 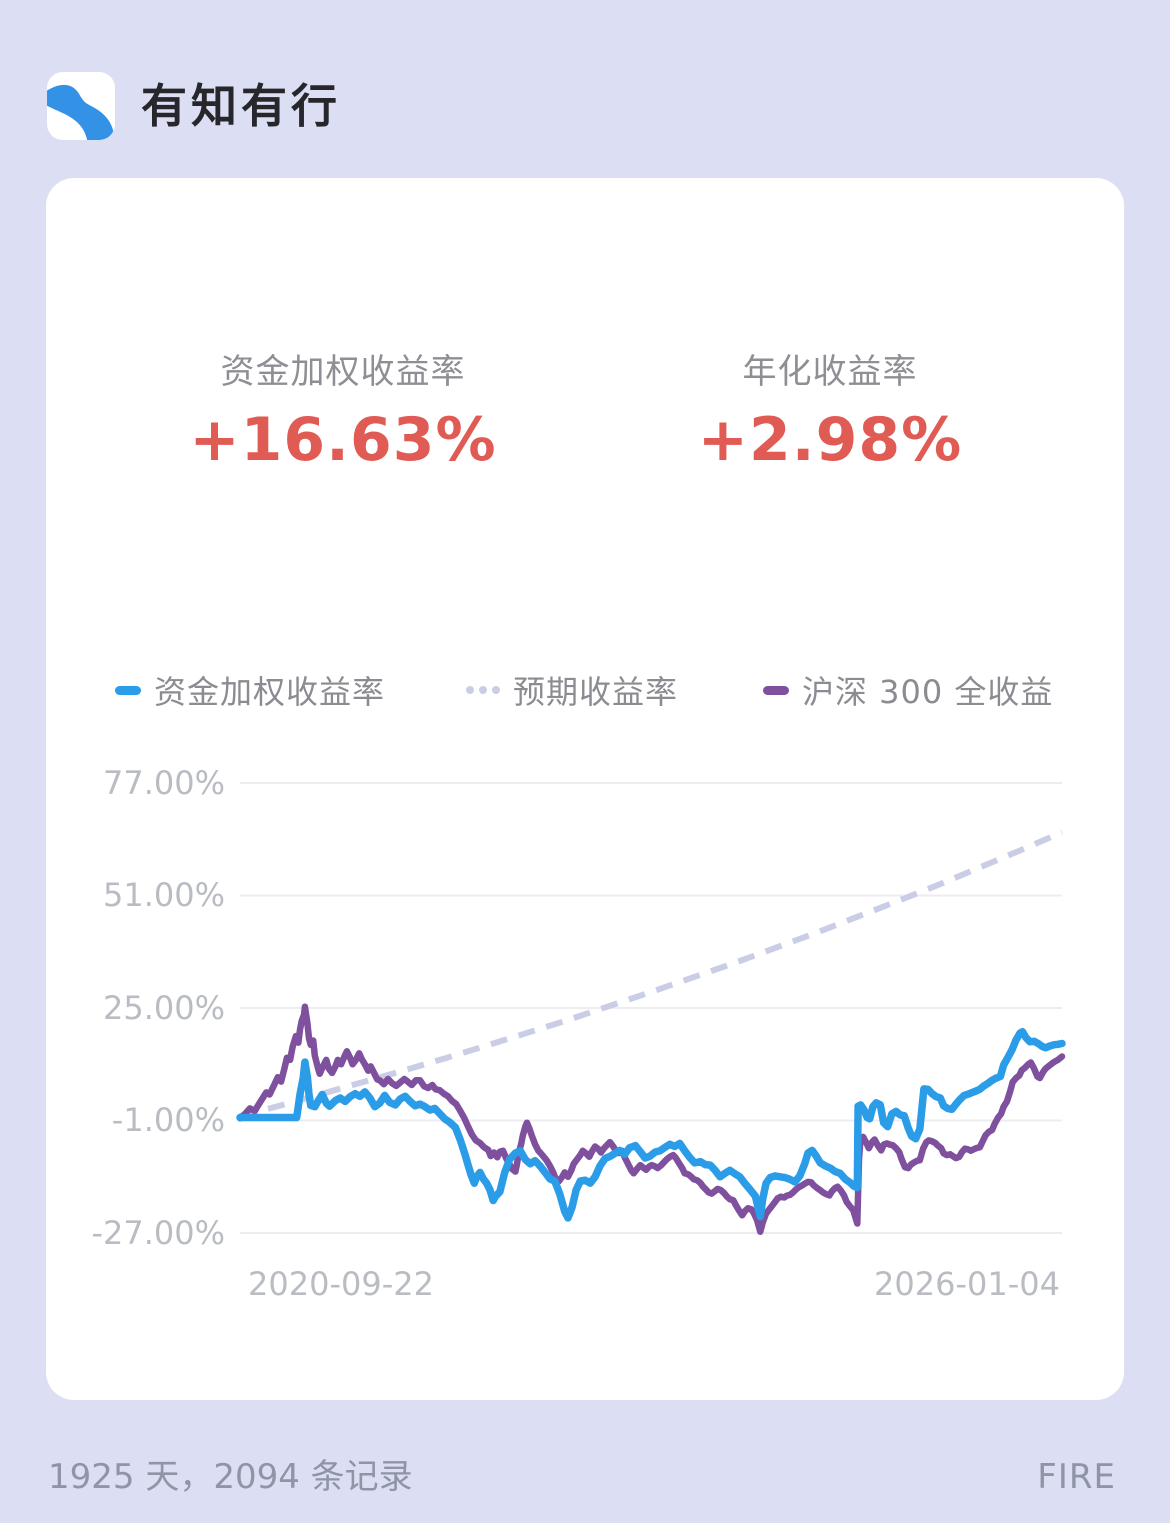 What do you see at coordinates (163, 1008) in the screenshot?
I see `y-axis-tick: 25.00%` at bounding box center [163, 1008].